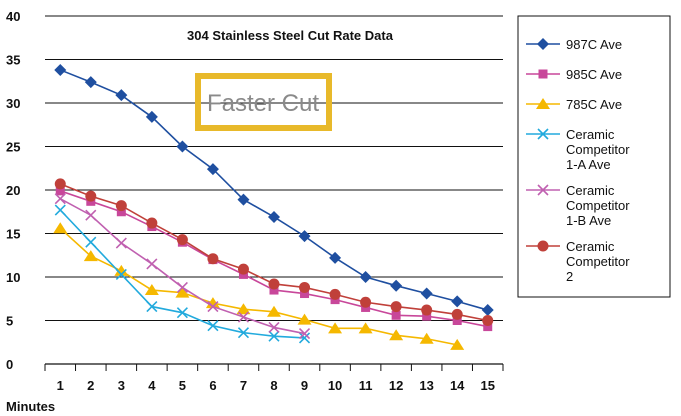  What do you see at coordinates (594, 74) in the screenshot?
I see `legend-label: 985C Ave` at bounding box center [594, 74].